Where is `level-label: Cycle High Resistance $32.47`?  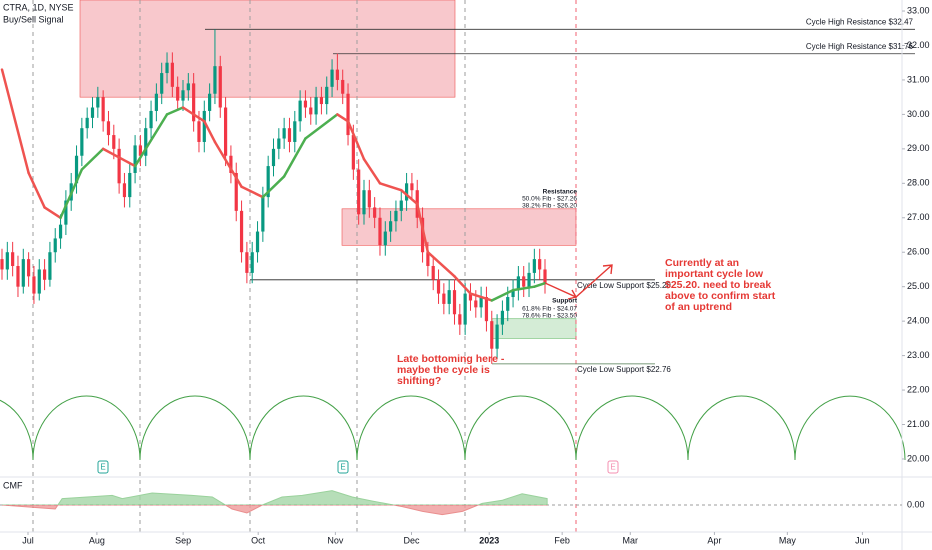 level-label: Cycle High Resistance $32.47 is located at coordinates (860, 21).